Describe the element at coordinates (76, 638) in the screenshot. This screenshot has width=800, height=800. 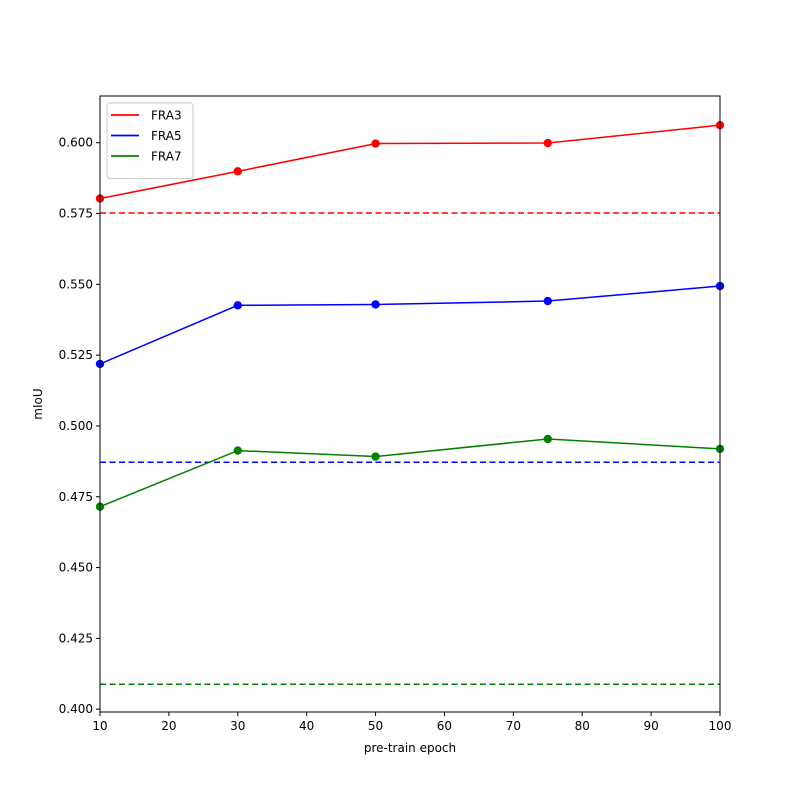
I see `y-tick-label: 0.425` at that location.